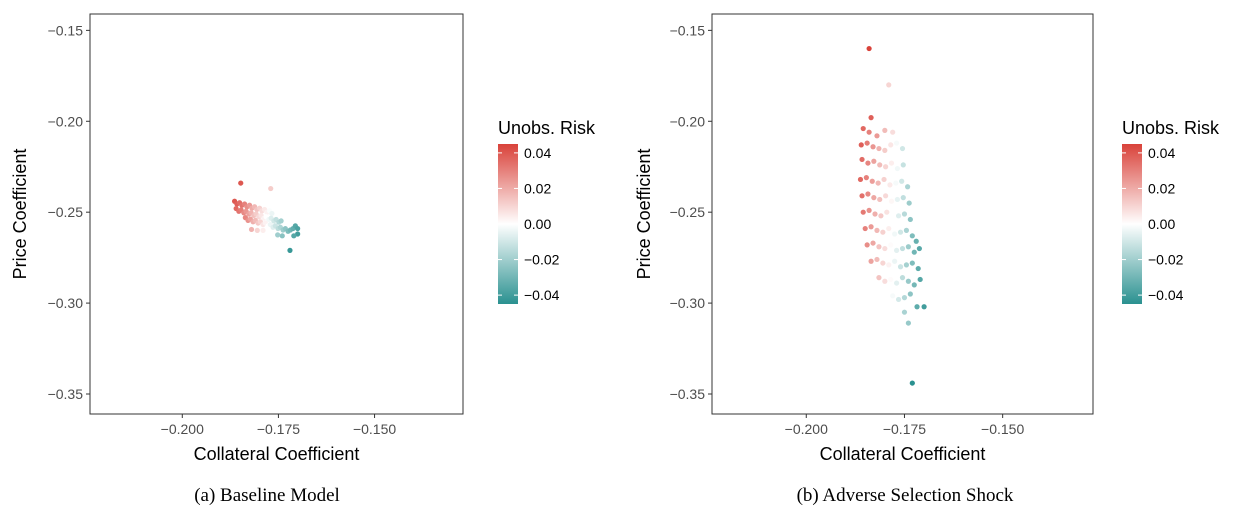 The width and height of the screenshot is (1233, 526). I want to click on x-tick-label: −0.150, so click(1002, 429).